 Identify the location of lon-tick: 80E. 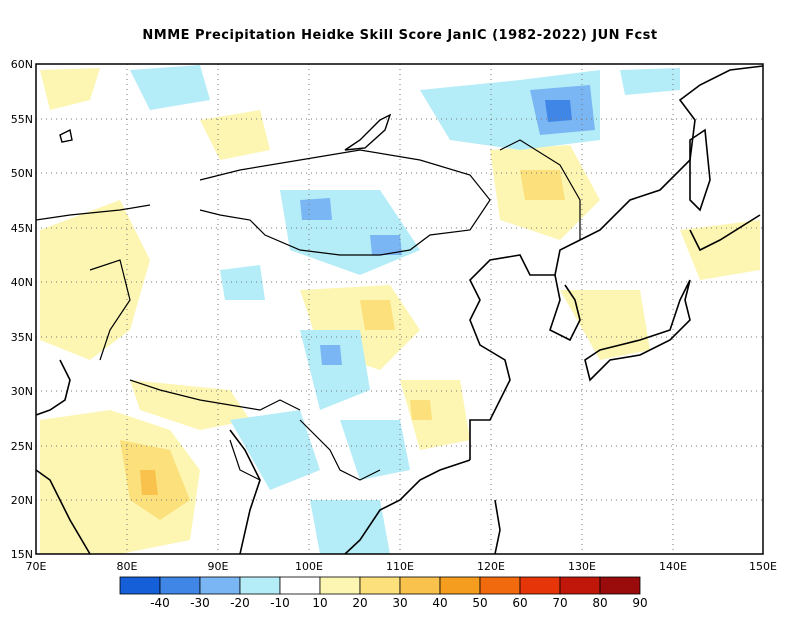
(127, 566).